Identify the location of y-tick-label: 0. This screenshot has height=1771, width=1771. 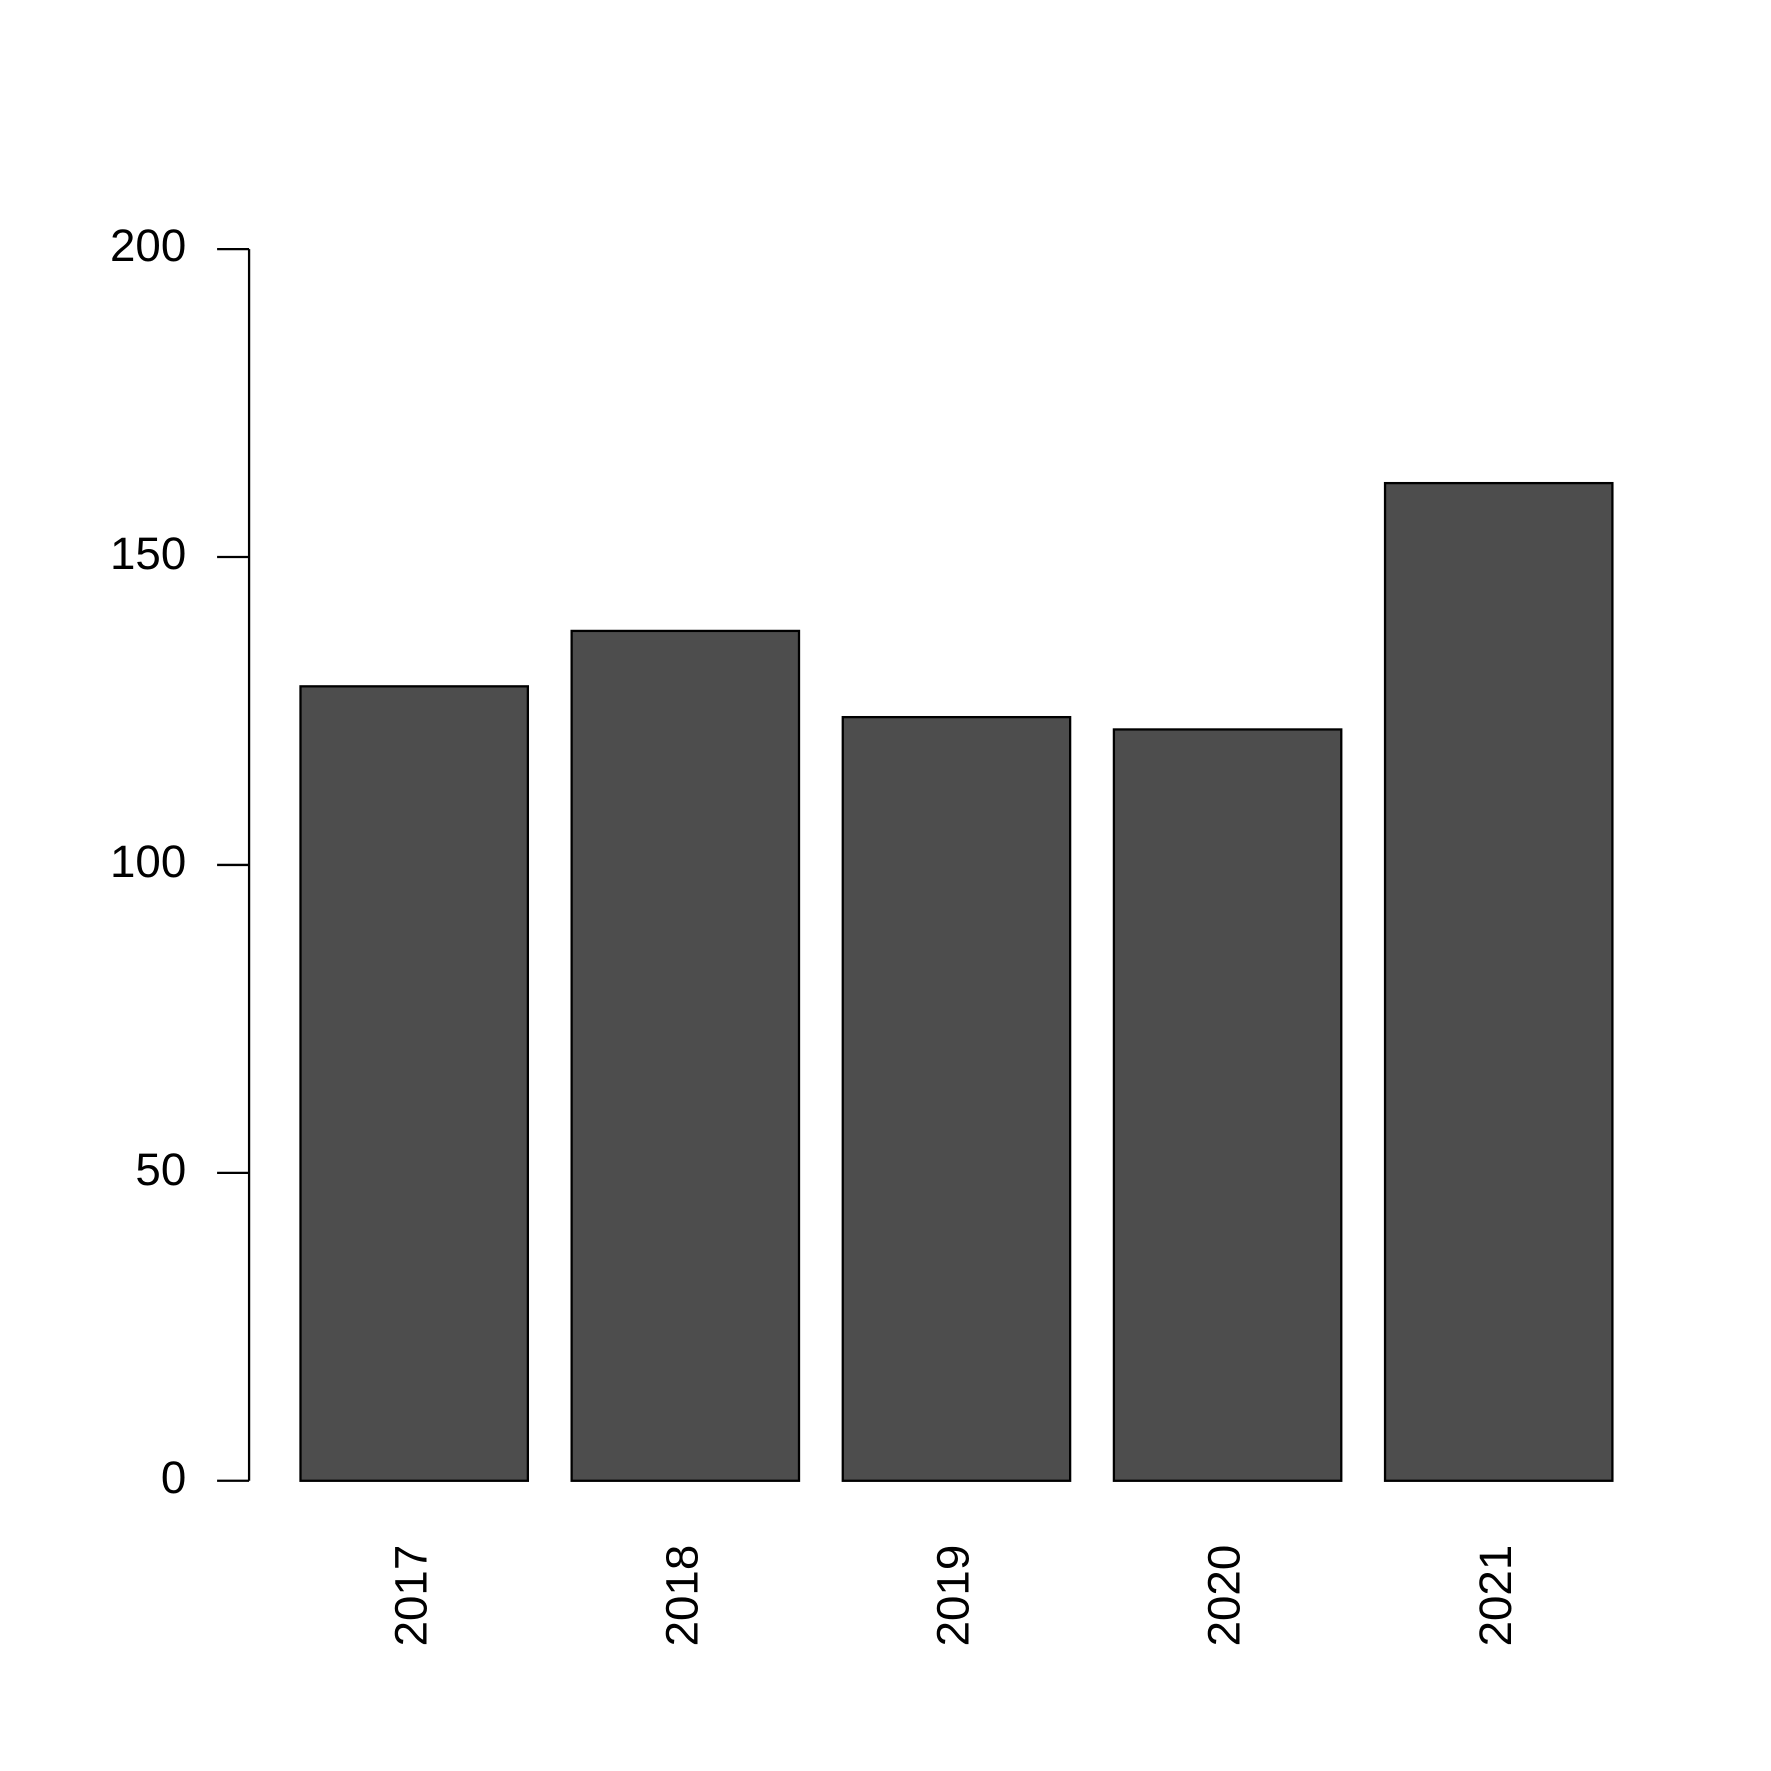
(173, 1477).